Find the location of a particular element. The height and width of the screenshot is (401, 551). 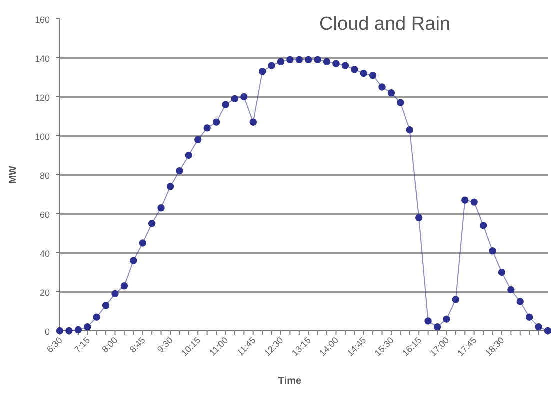

y-tick-label: 100 is located at coordinates (42, 137).